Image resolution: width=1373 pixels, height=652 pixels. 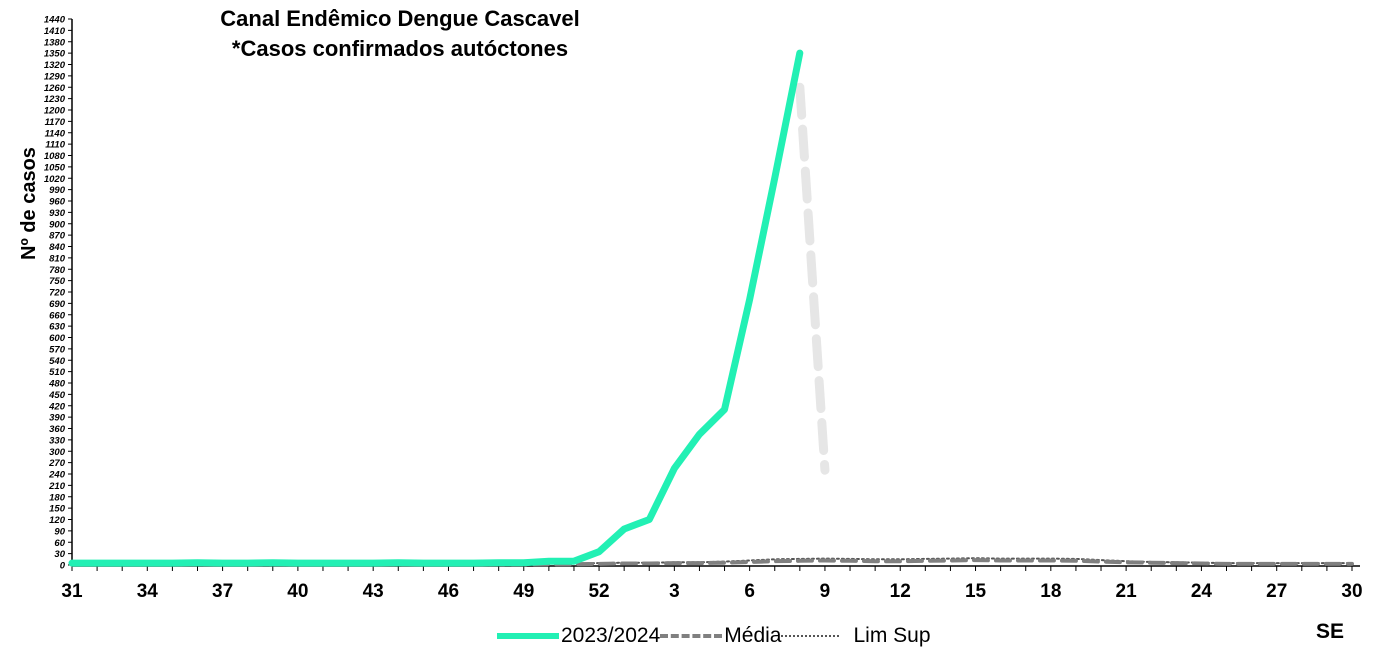 I want to click on y-tick-label: 360, so click(x=57, y=429).